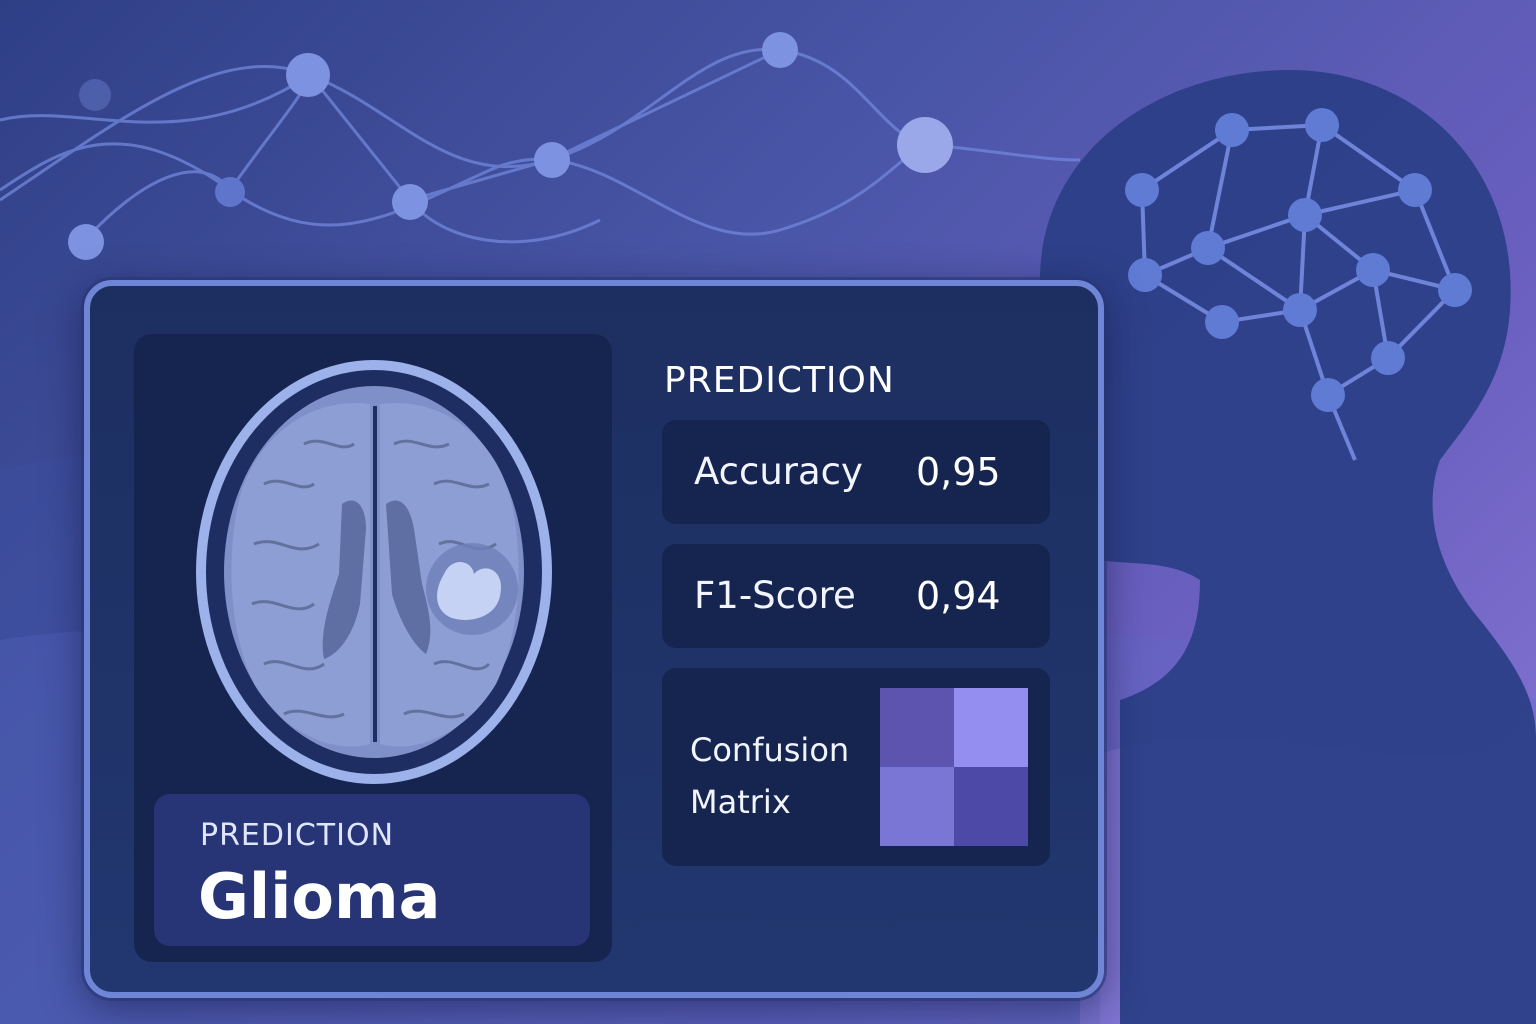 The image size is (1536, 1024). I want to click on confusion-matrix-label-line1: Confusion, so click(770, 750).